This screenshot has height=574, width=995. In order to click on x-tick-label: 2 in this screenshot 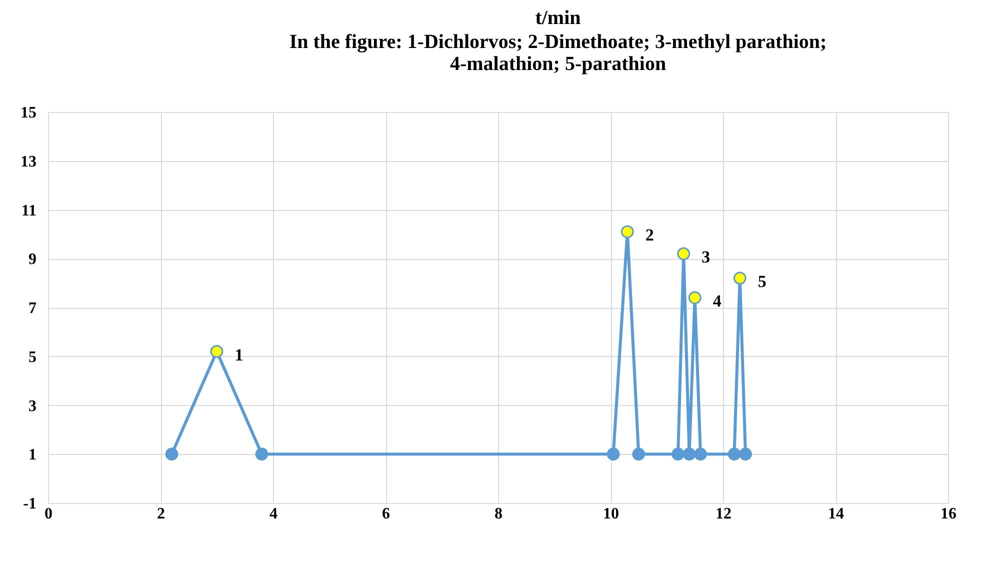, I will do `click(161, 514)`.